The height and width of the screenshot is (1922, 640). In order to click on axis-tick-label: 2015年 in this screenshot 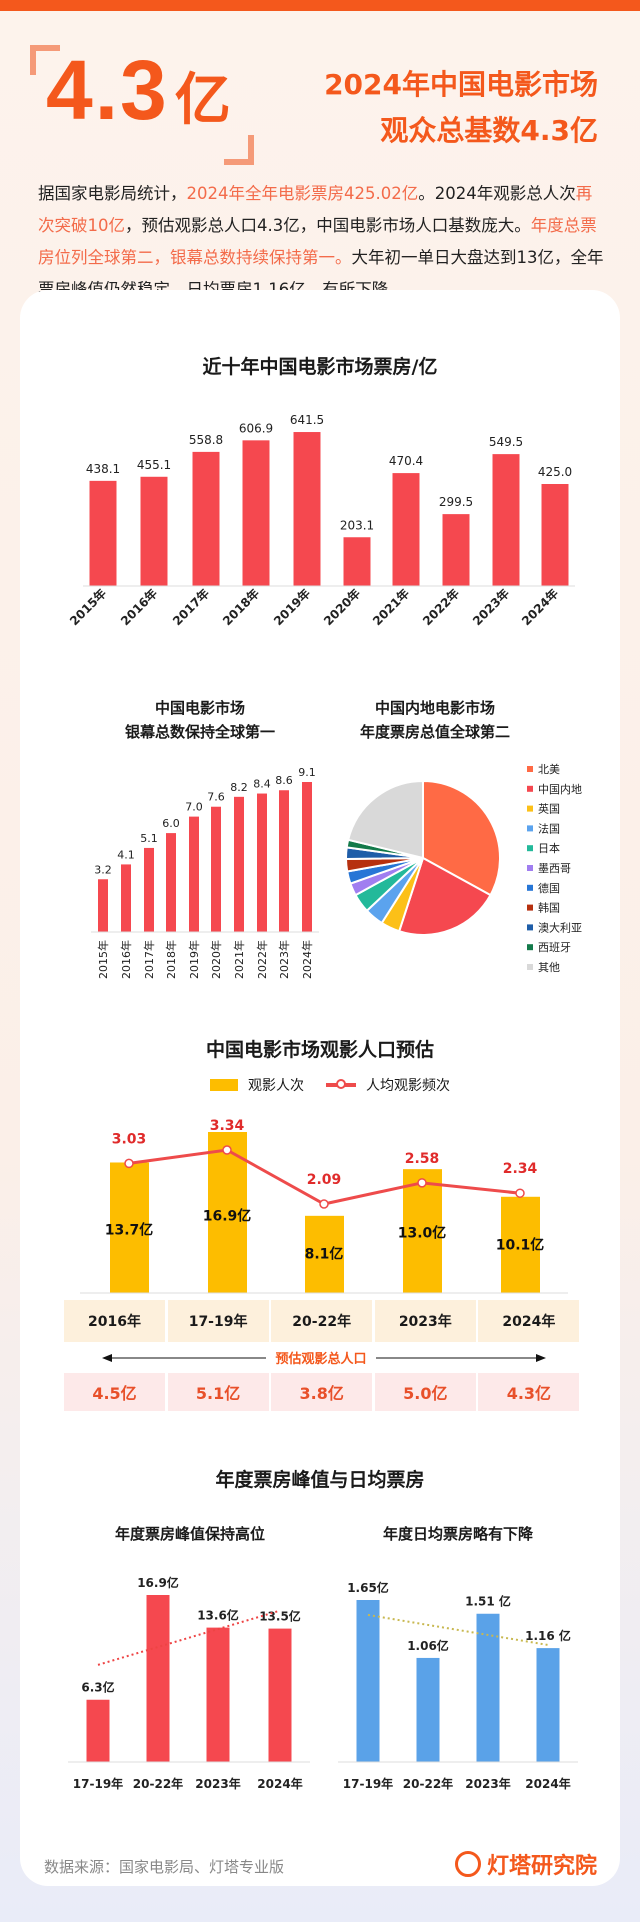, I will do `click(87, 607)`.